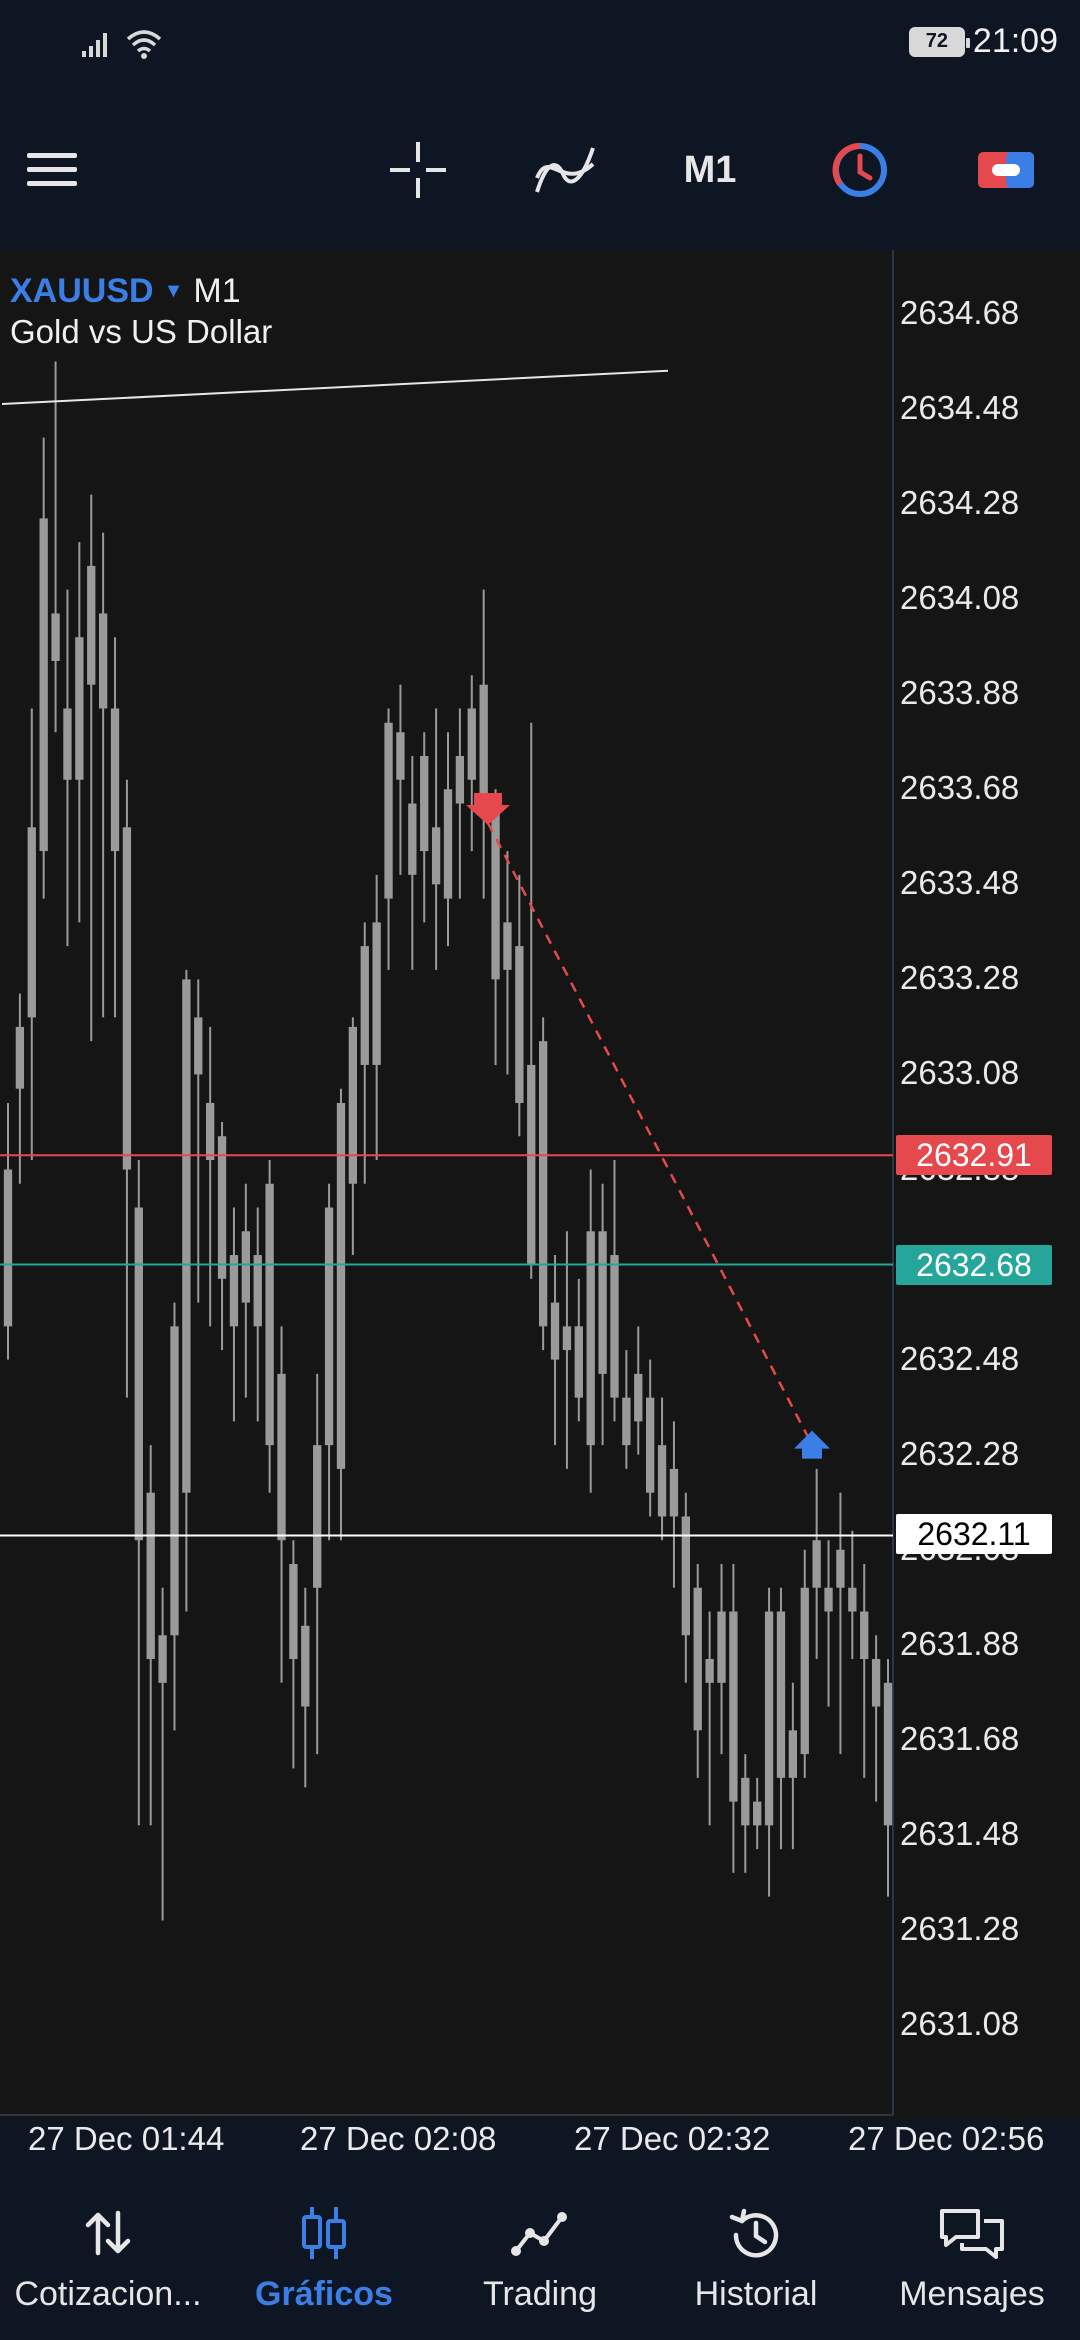 This screenshot has height=2340, width=1080. What do you see at coordinates (324, 2233) in the screenshot?
I see `candlestick-icon` at bounding box center [324, 2233].